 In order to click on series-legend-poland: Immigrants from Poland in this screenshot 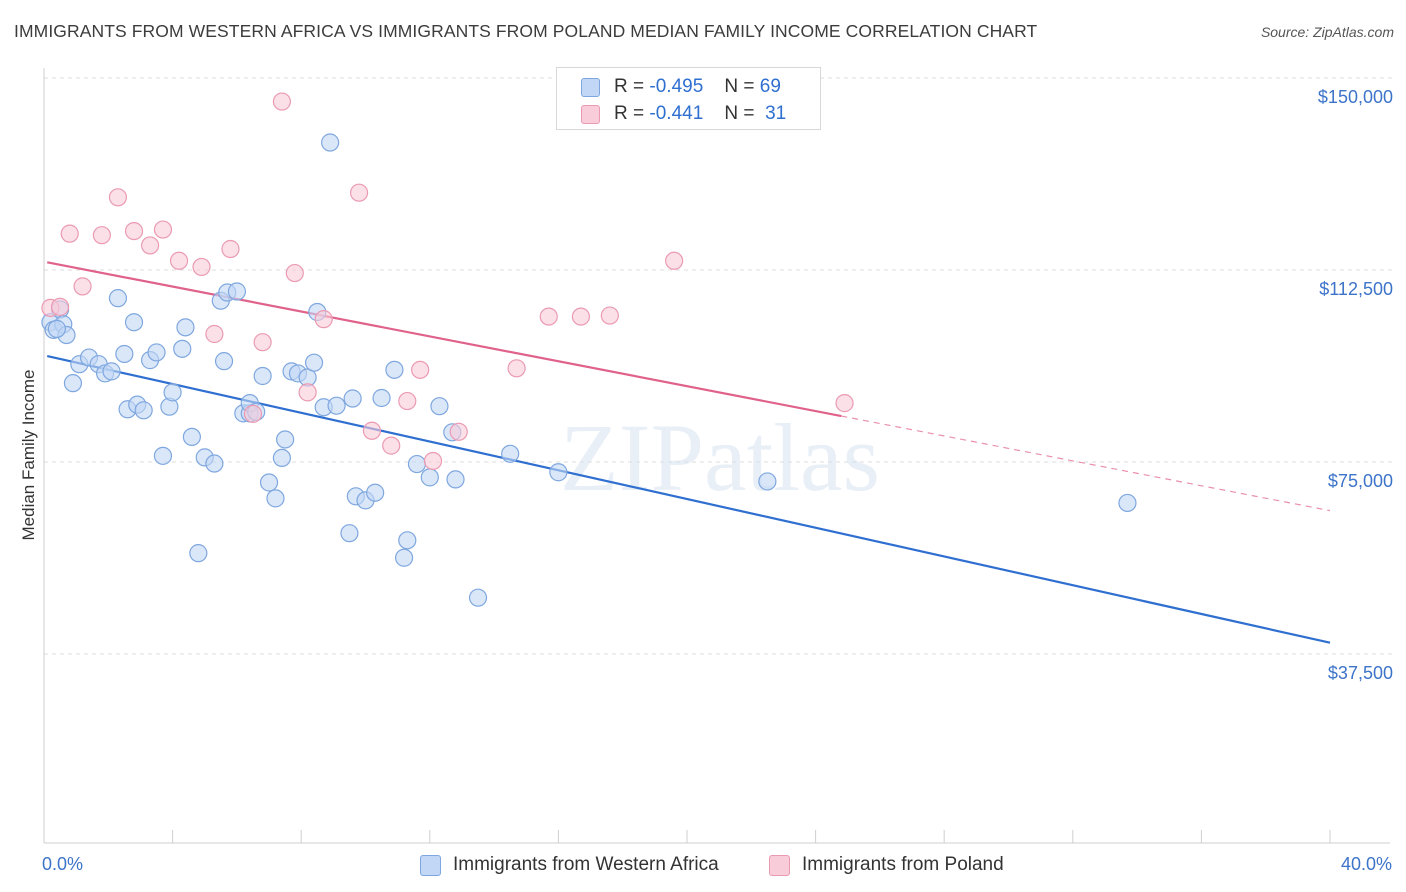, I will do `click(886, 865)`.